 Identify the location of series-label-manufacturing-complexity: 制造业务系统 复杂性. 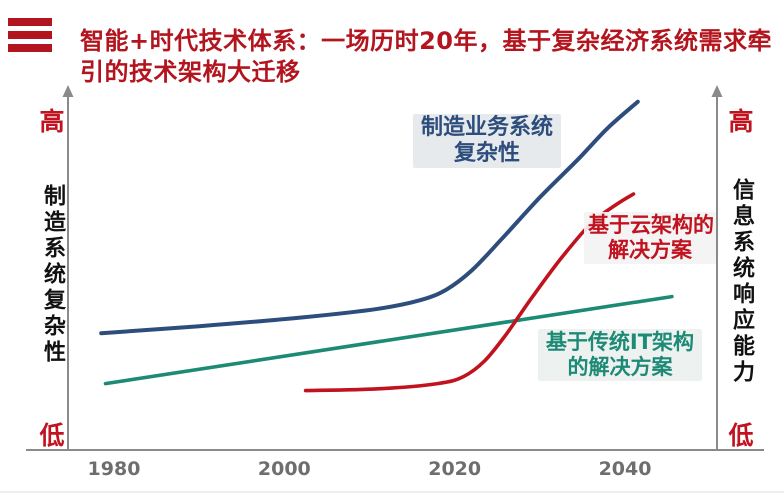
(487, 141).